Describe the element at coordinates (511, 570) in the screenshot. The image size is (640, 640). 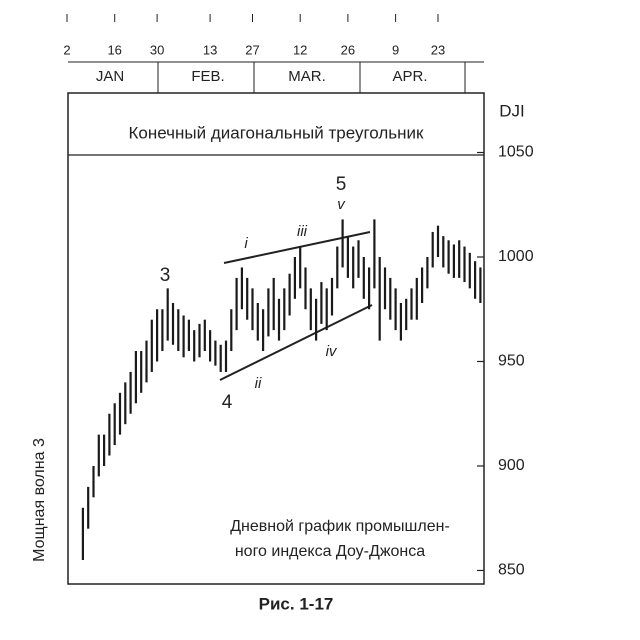
I see `y-tick-label: 850` at that location.